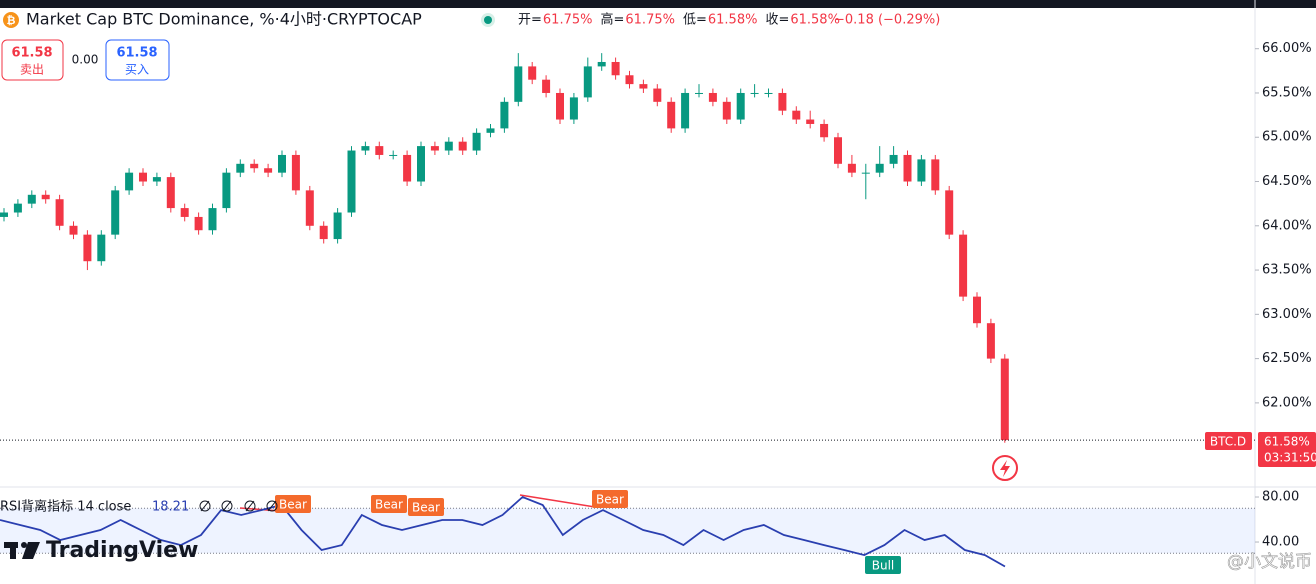  What do you see at coordinates (777, 20) in the screenshot?
I see `ohlc-label: 收=` at bounding box center [777, 20].